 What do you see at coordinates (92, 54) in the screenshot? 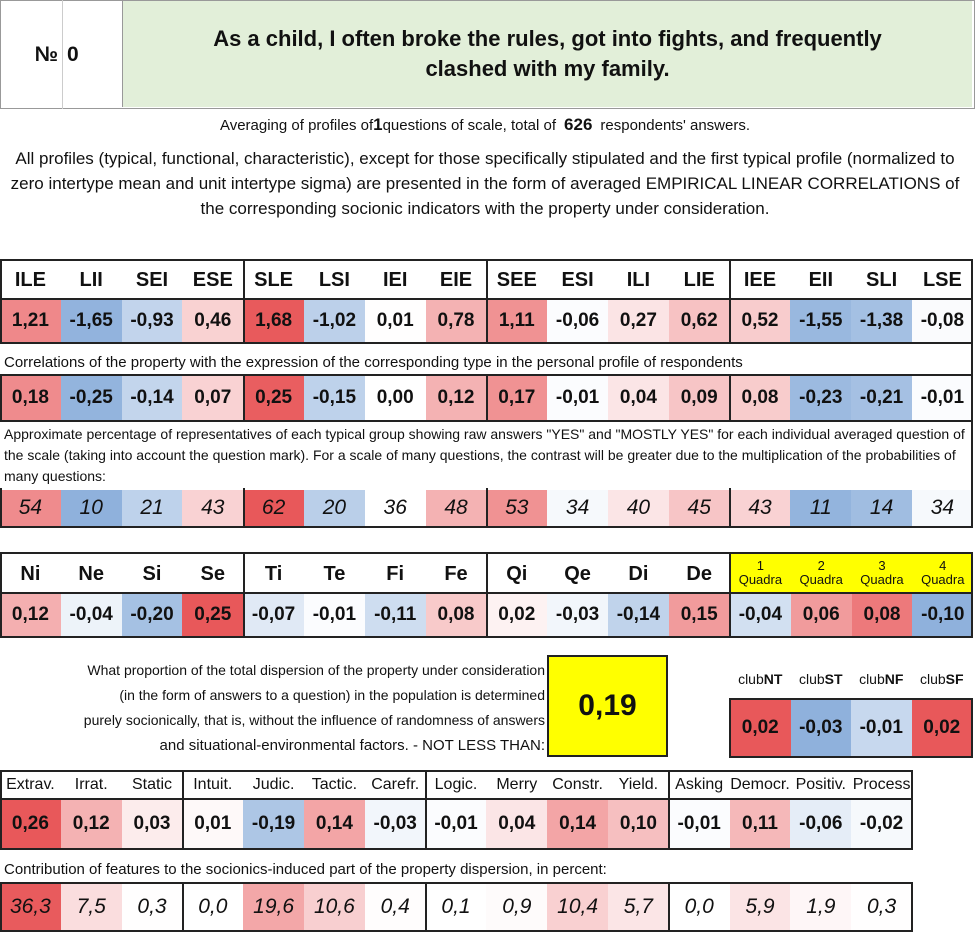
I see `number-value: 0` at bounding box center [92, 54].